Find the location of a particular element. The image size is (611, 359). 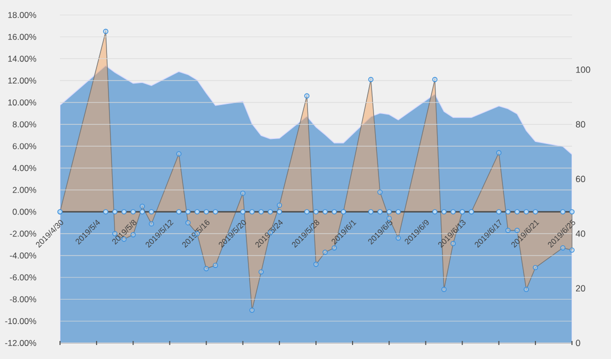

y-tick-label: 18.00% is located at coordinates (22, 15).